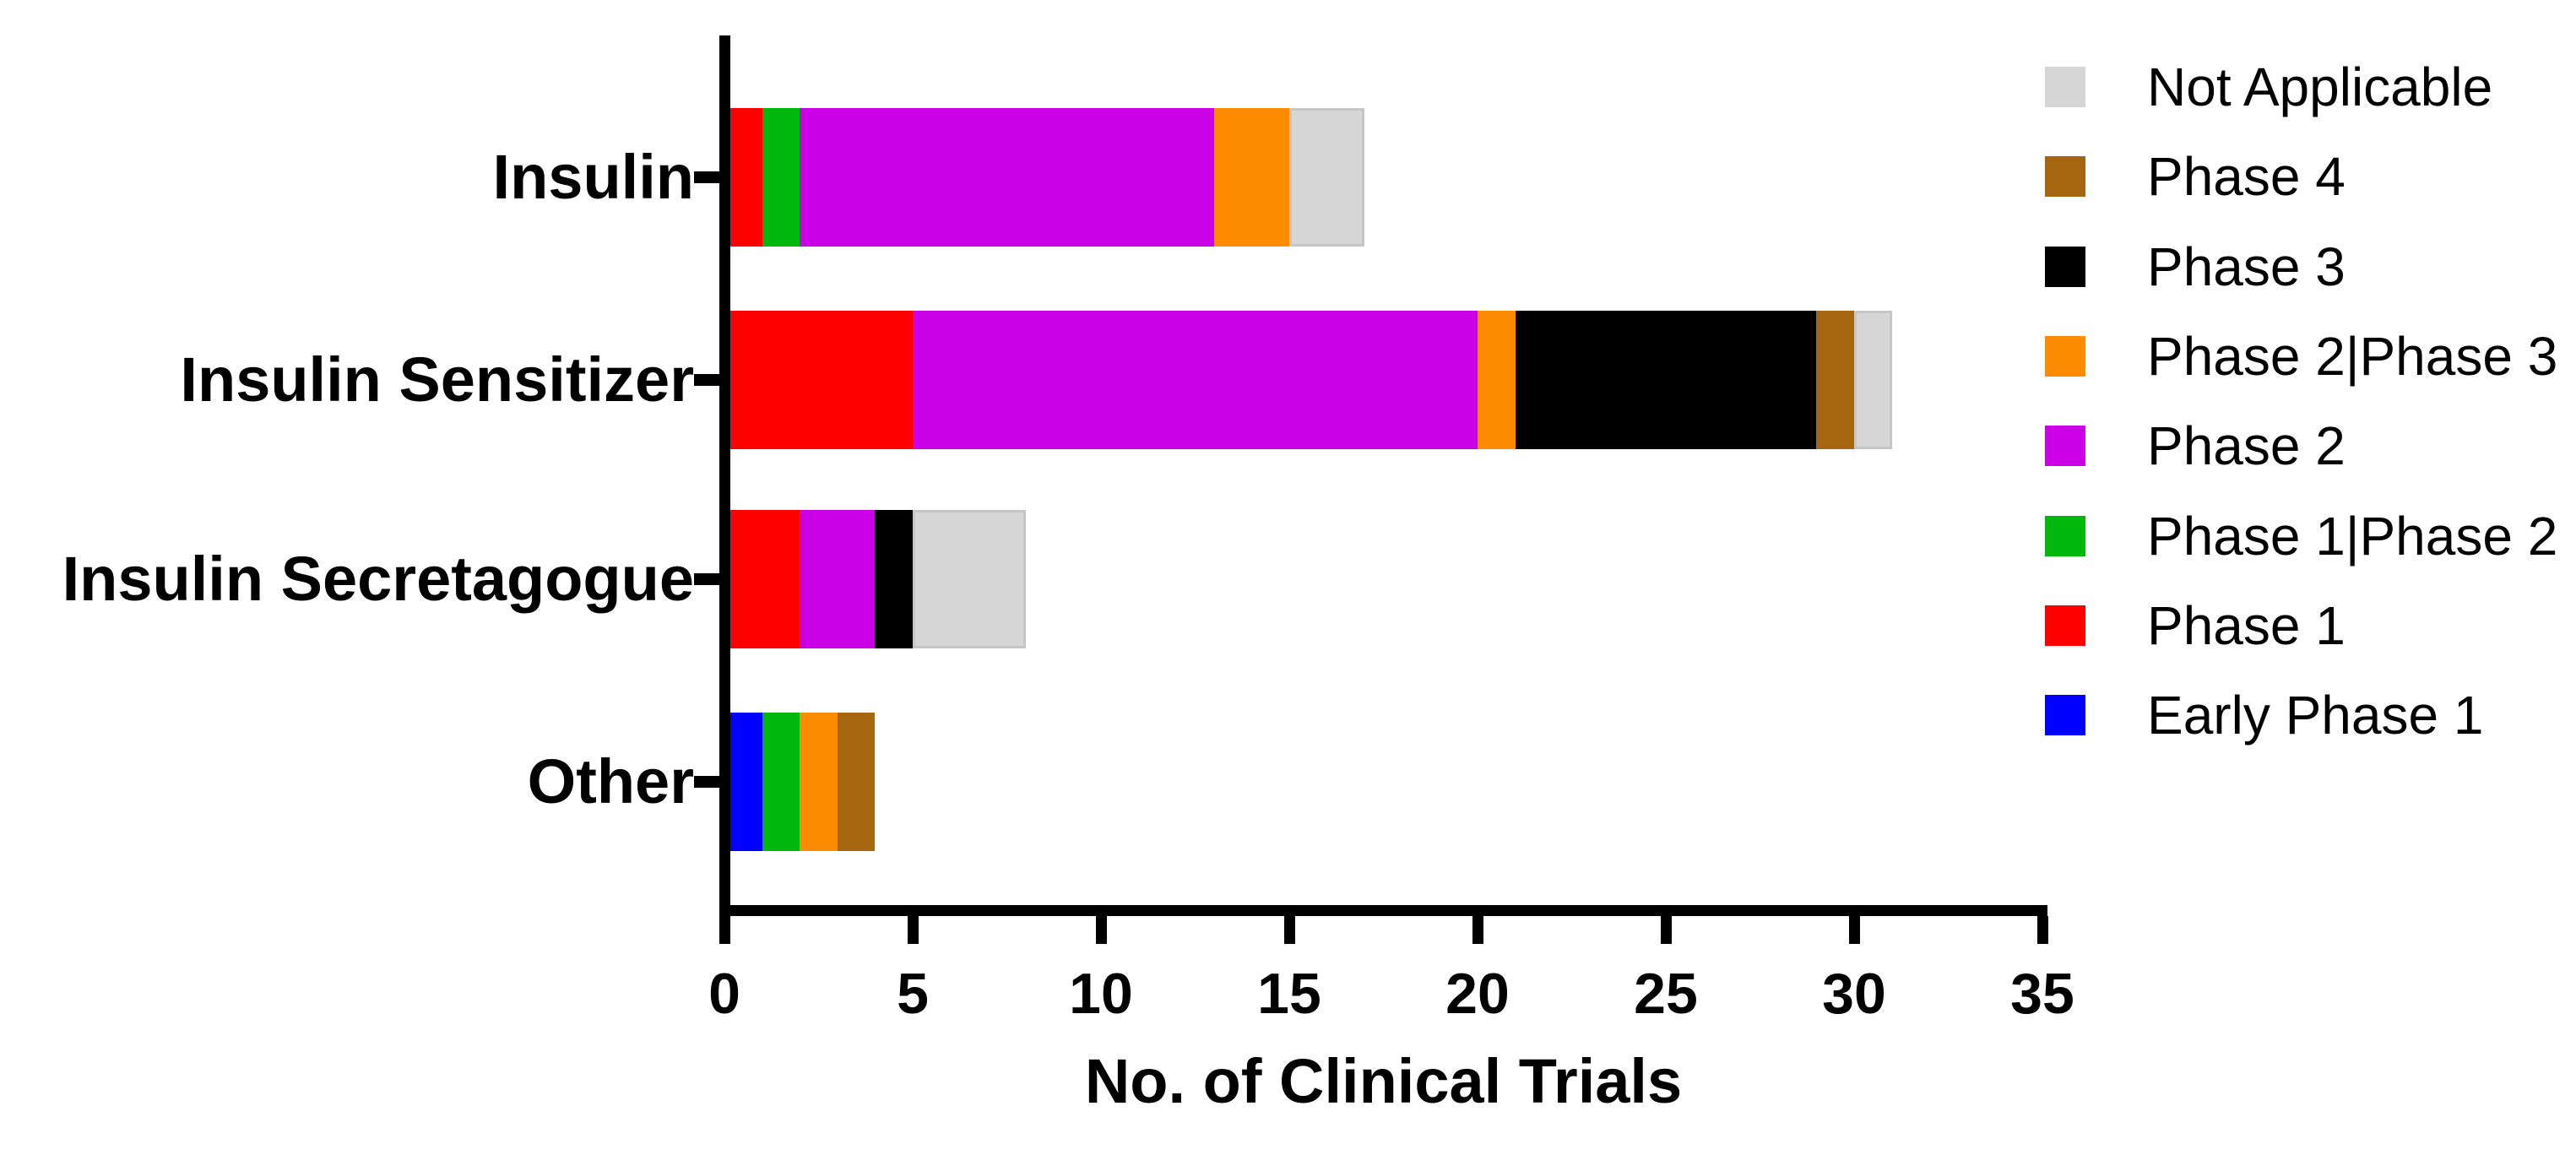 This screenshot has width=2576, height=1155. Describe the element at coordinates (2315, 715) in the screenshot. I see `legend-label: Early Phase 1` at that location.